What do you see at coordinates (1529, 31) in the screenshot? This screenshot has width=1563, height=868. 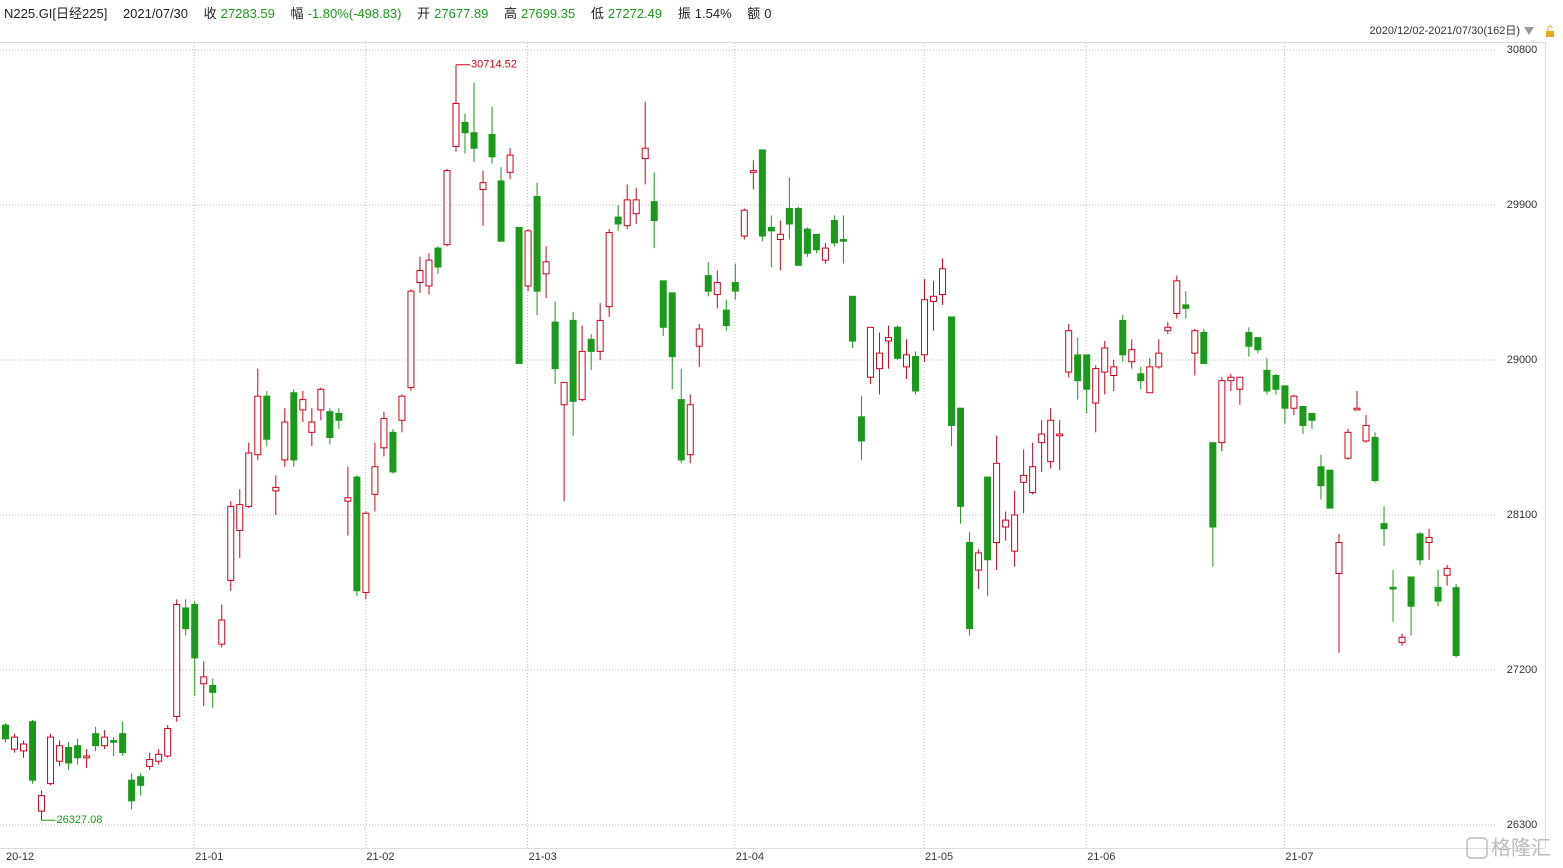 I see `dropdown-arrow` at bounding box center [1529, 31].